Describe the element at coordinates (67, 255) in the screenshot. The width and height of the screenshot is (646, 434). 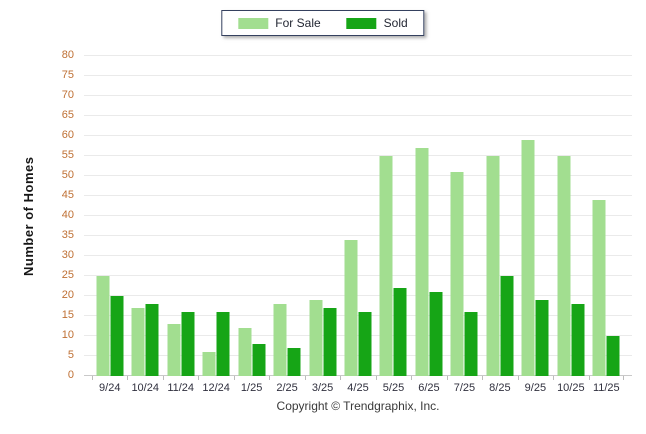
I see `y-tick-label: 30` at that location.